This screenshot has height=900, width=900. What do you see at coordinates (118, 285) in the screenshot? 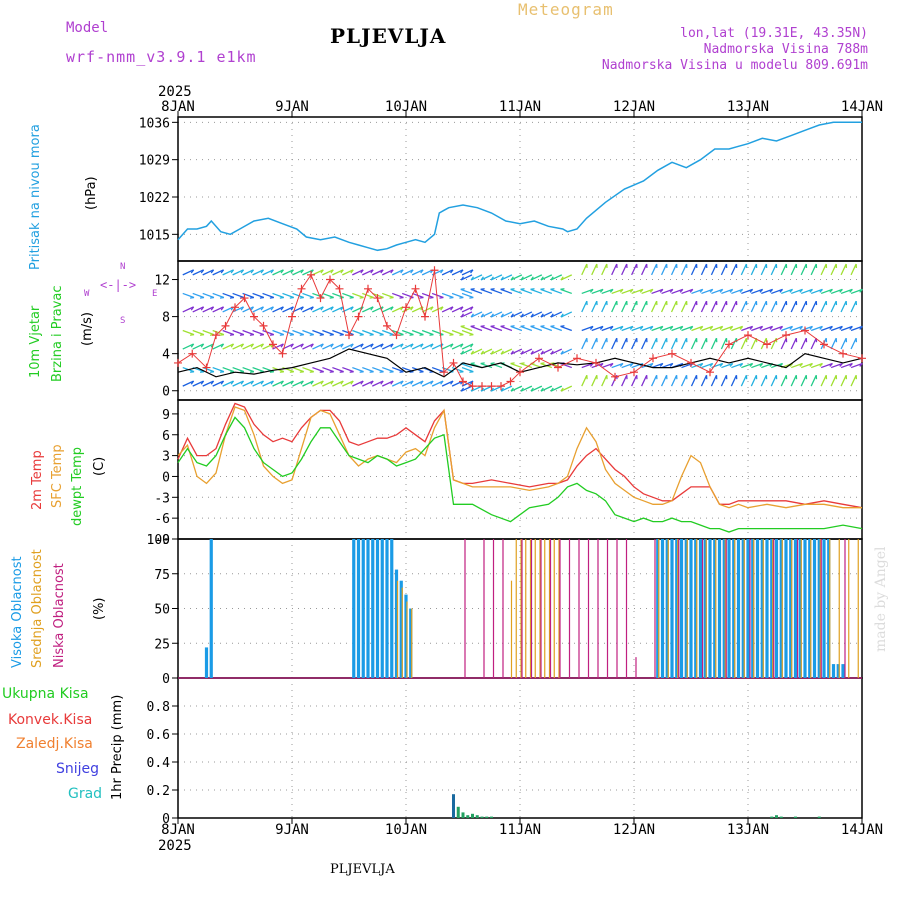
I see `compass-cross-icon: <-|->` at bounding box center [118, 285].